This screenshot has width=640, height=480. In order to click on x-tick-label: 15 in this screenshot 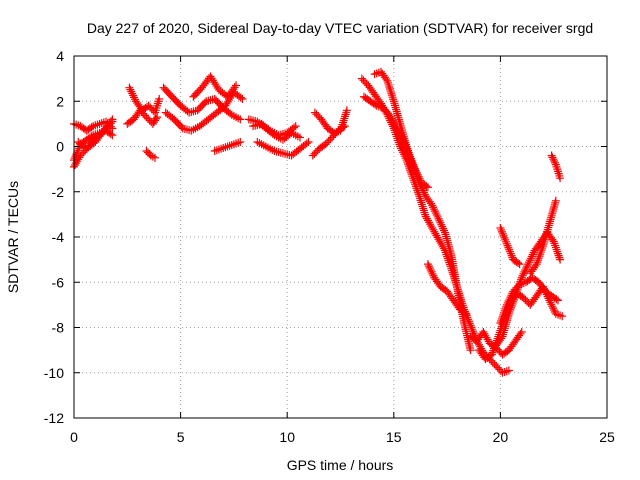, I will do `click(394, 437)`.